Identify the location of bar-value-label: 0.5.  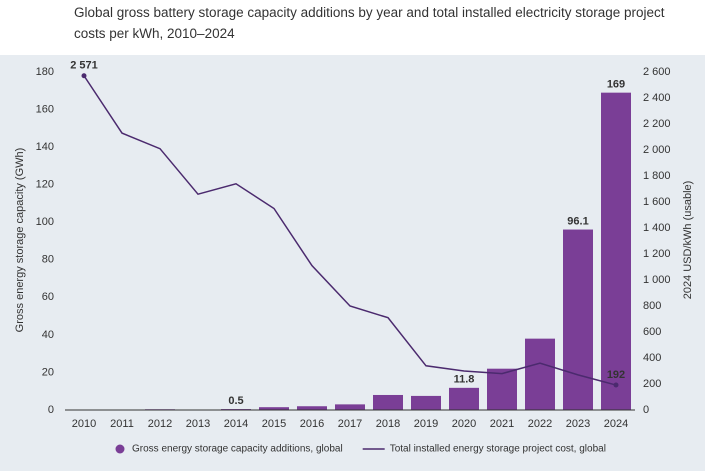
(235, 401).